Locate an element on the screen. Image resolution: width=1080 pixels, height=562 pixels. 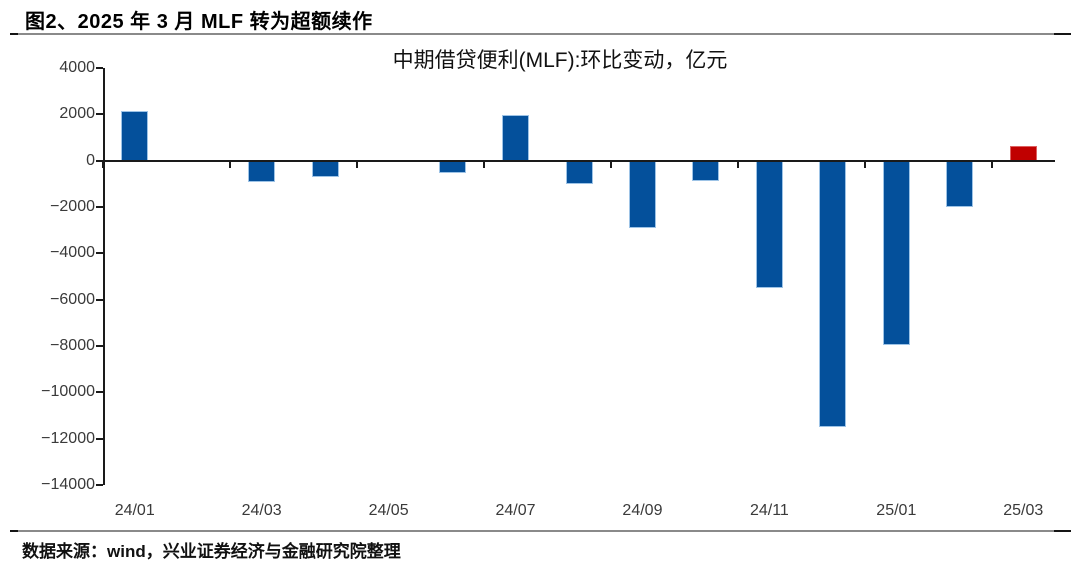
figure-header-title: 图2、2025 年 3 月 MLF 转为超额续作 is located at coordinates (199, 22).